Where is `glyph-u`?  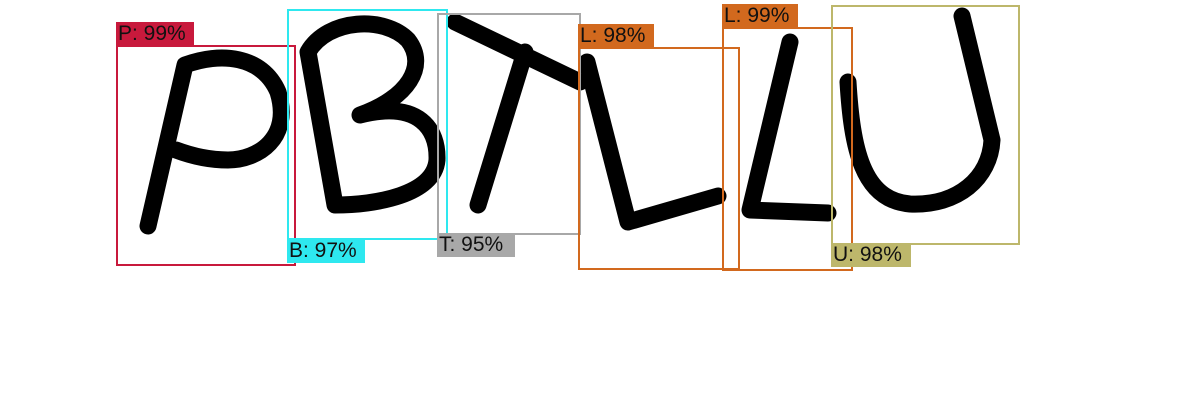
glyph-u is located at coordinates (920, 110).